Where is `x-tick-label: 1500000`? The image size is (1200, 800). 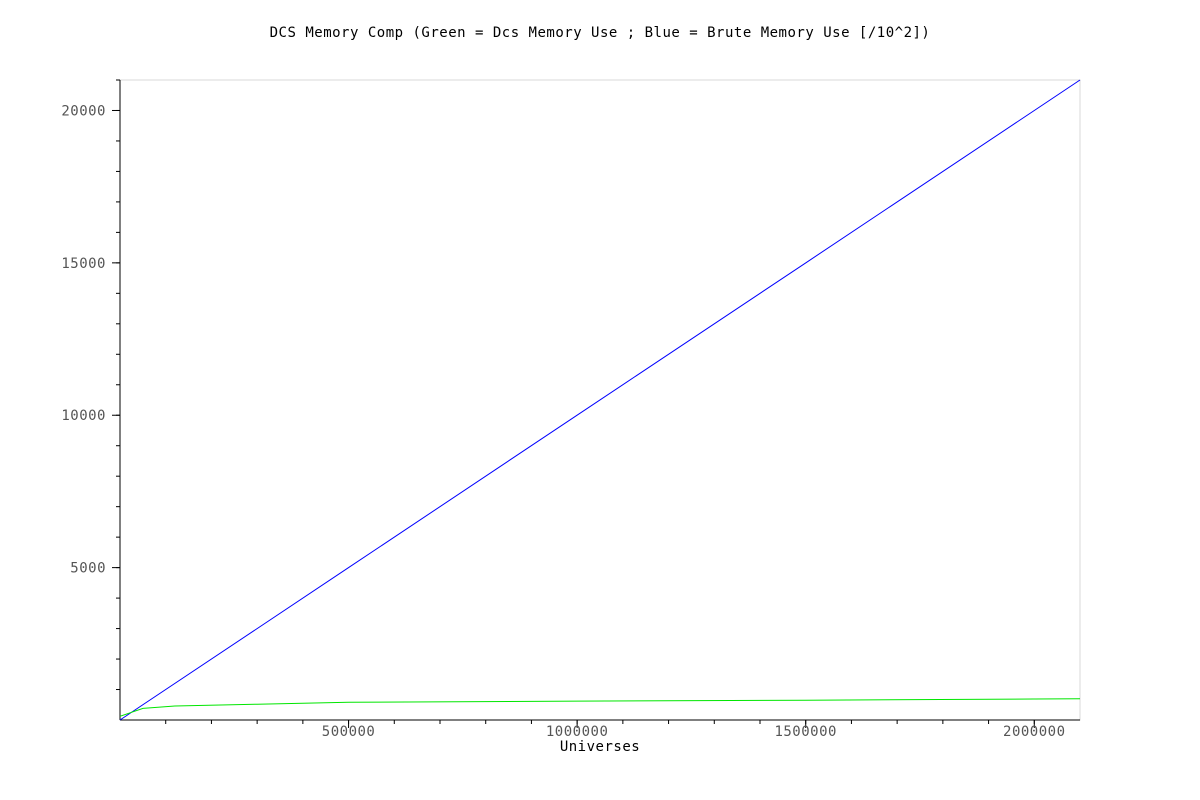
x-tick-label: 1500000 is located at coordinates (805, 732).